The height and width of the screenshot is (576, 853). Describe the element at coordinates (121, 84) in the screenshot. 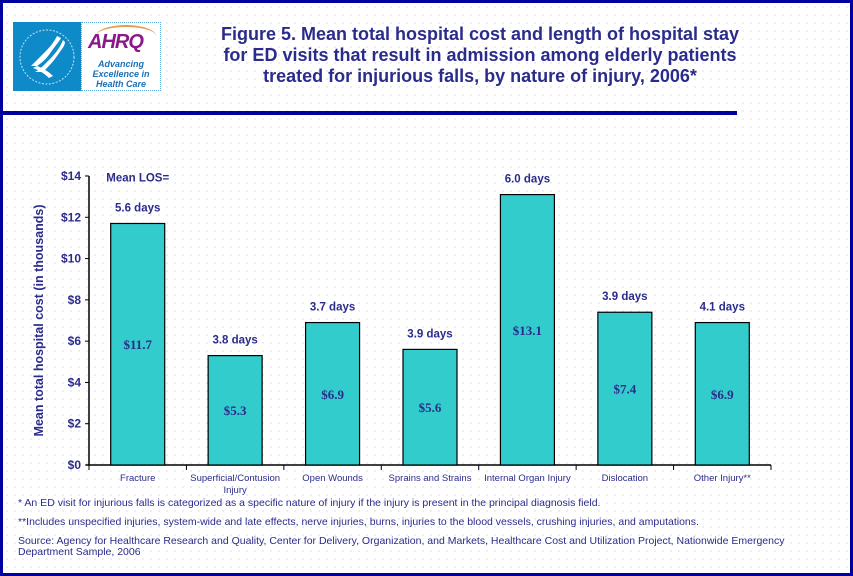

I see `tagline-line: Health Care` at that location.